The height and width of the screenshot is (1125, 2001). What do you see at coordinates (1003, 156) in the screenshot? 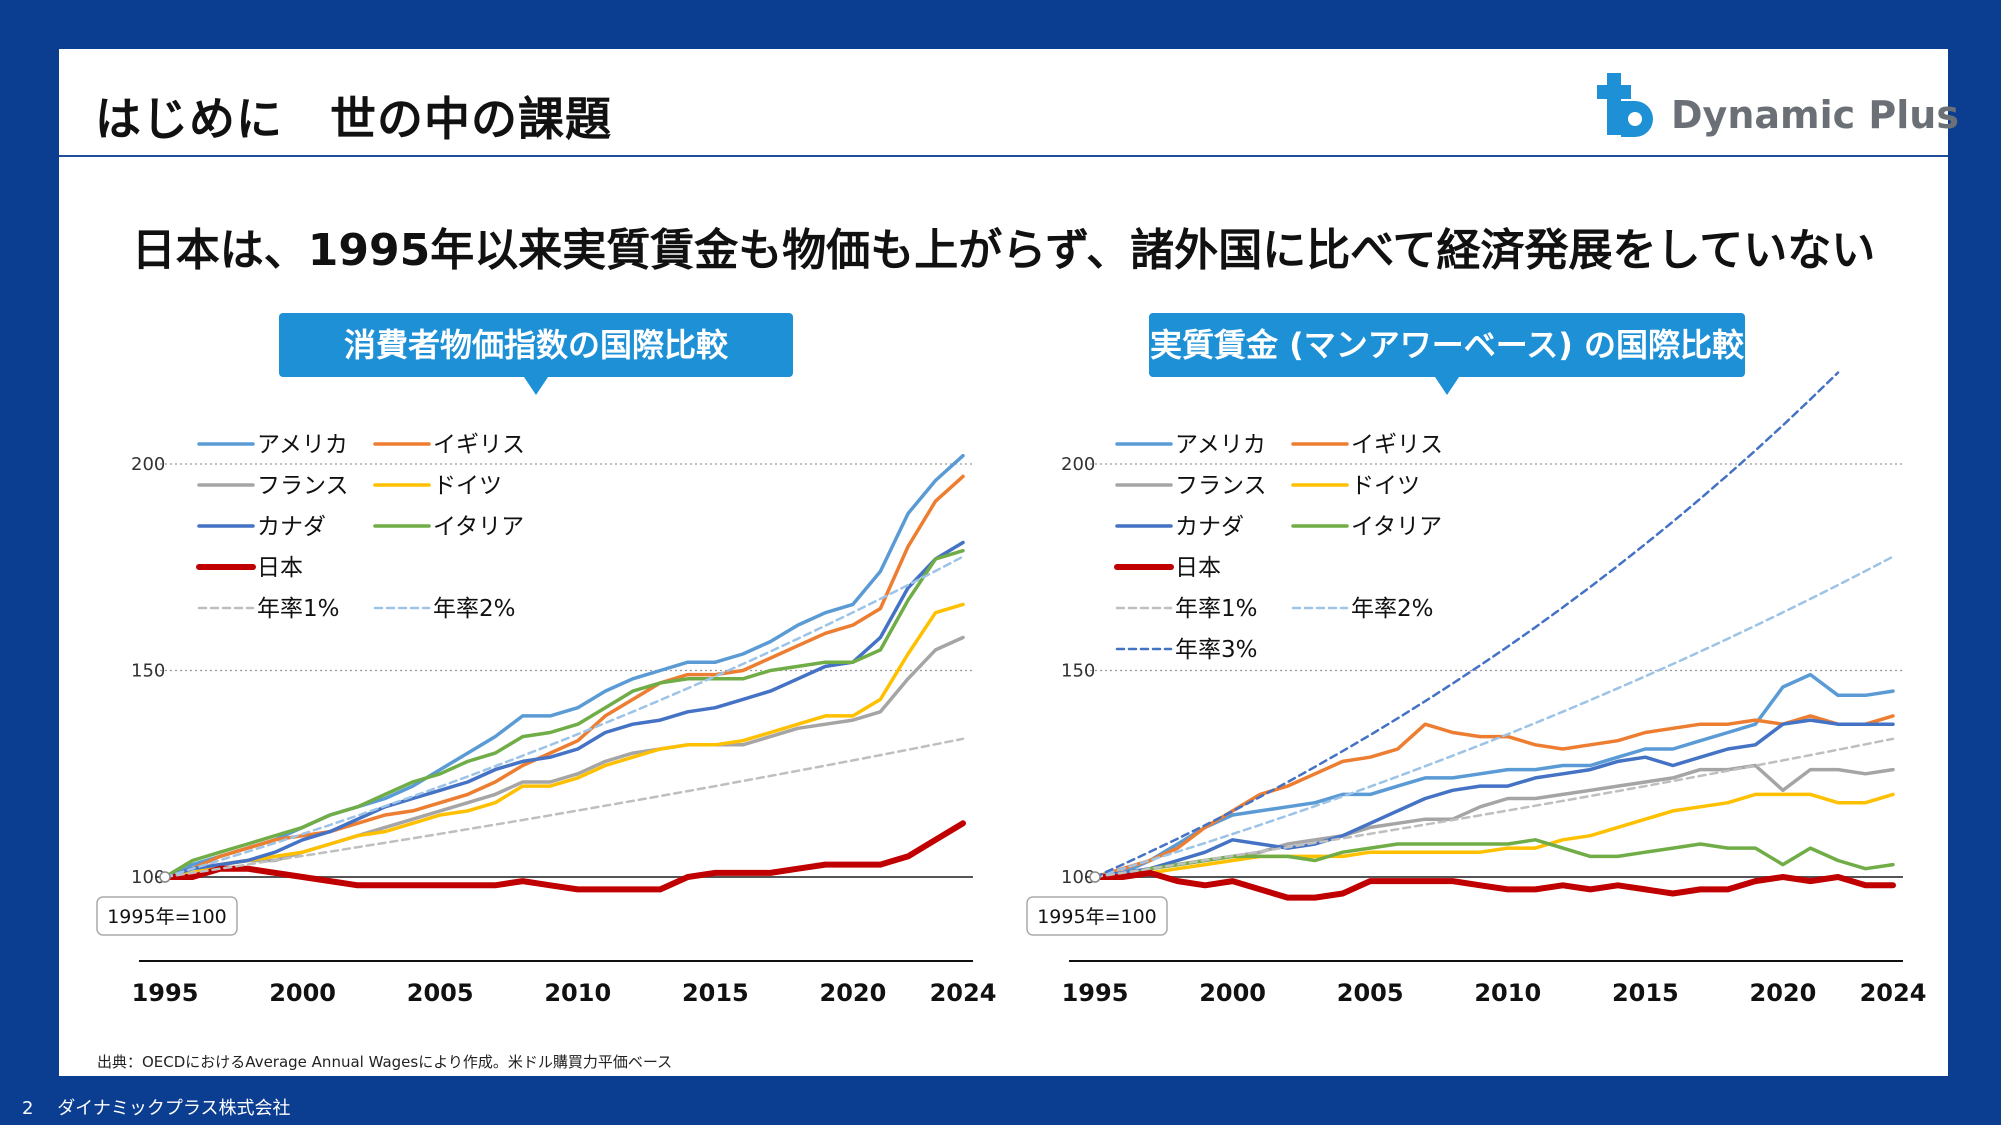
I see `header-divider` at bounding box center [1003, 156].